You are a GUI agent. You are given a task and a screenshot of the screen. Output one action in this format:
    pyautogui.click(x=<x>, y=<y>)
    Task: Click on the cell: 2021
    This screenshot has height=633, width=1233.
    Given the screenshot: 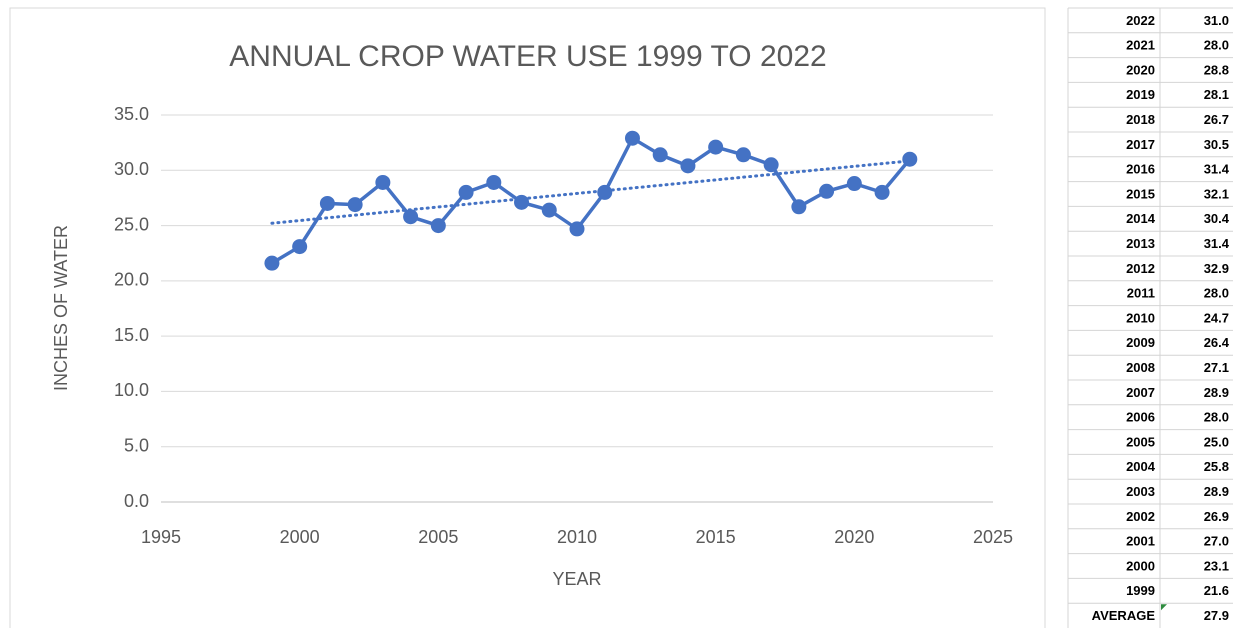 What is the action you would take?
    pyautogui.click(x=1140, y=45)
    